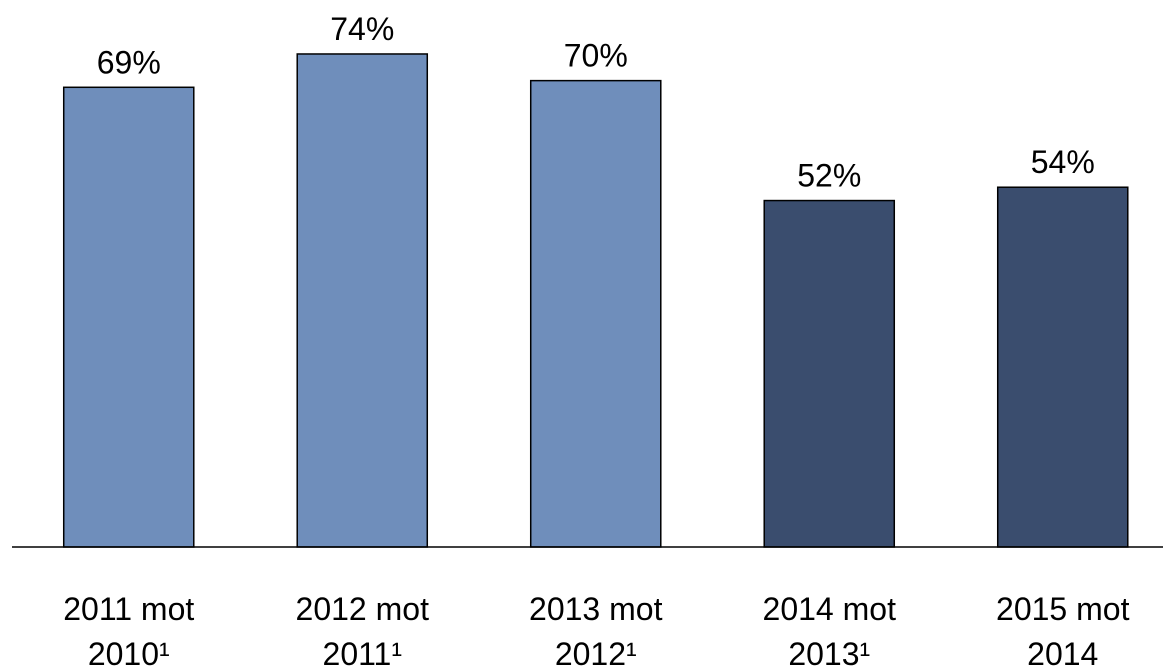 The image size is (1163, 667). What do you see at coordinates (129, 62) in the screenshot?
I see `value-label: 69%` at bounding box center [129, 62].